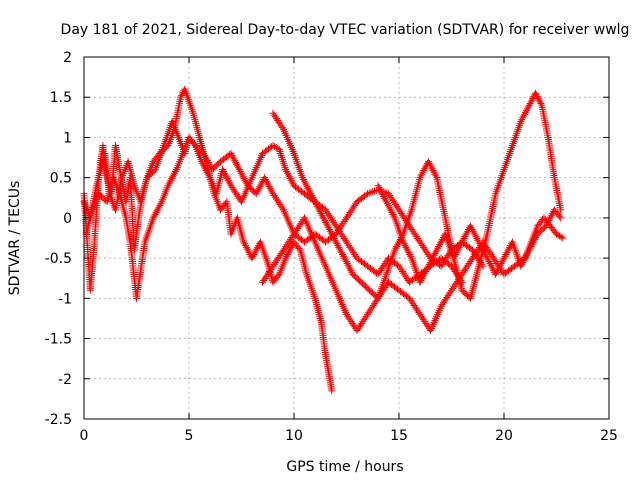  Describe the element at coordinates (58, 340) in the screenshot. I see `y-tick-label: -1.5` at that location.